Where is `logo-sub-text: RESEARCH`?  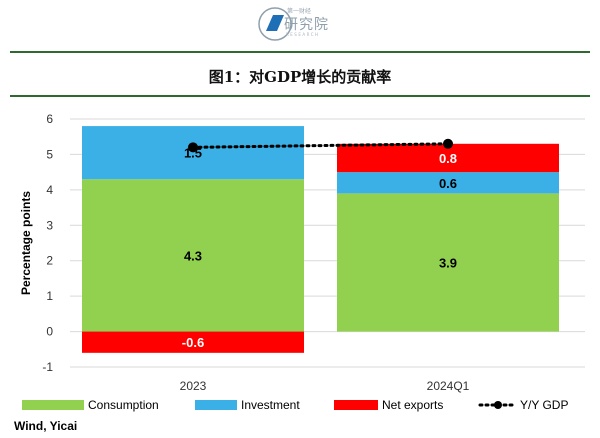
logo-sub-text: RESEARCH is located at coordinates (303, 34).